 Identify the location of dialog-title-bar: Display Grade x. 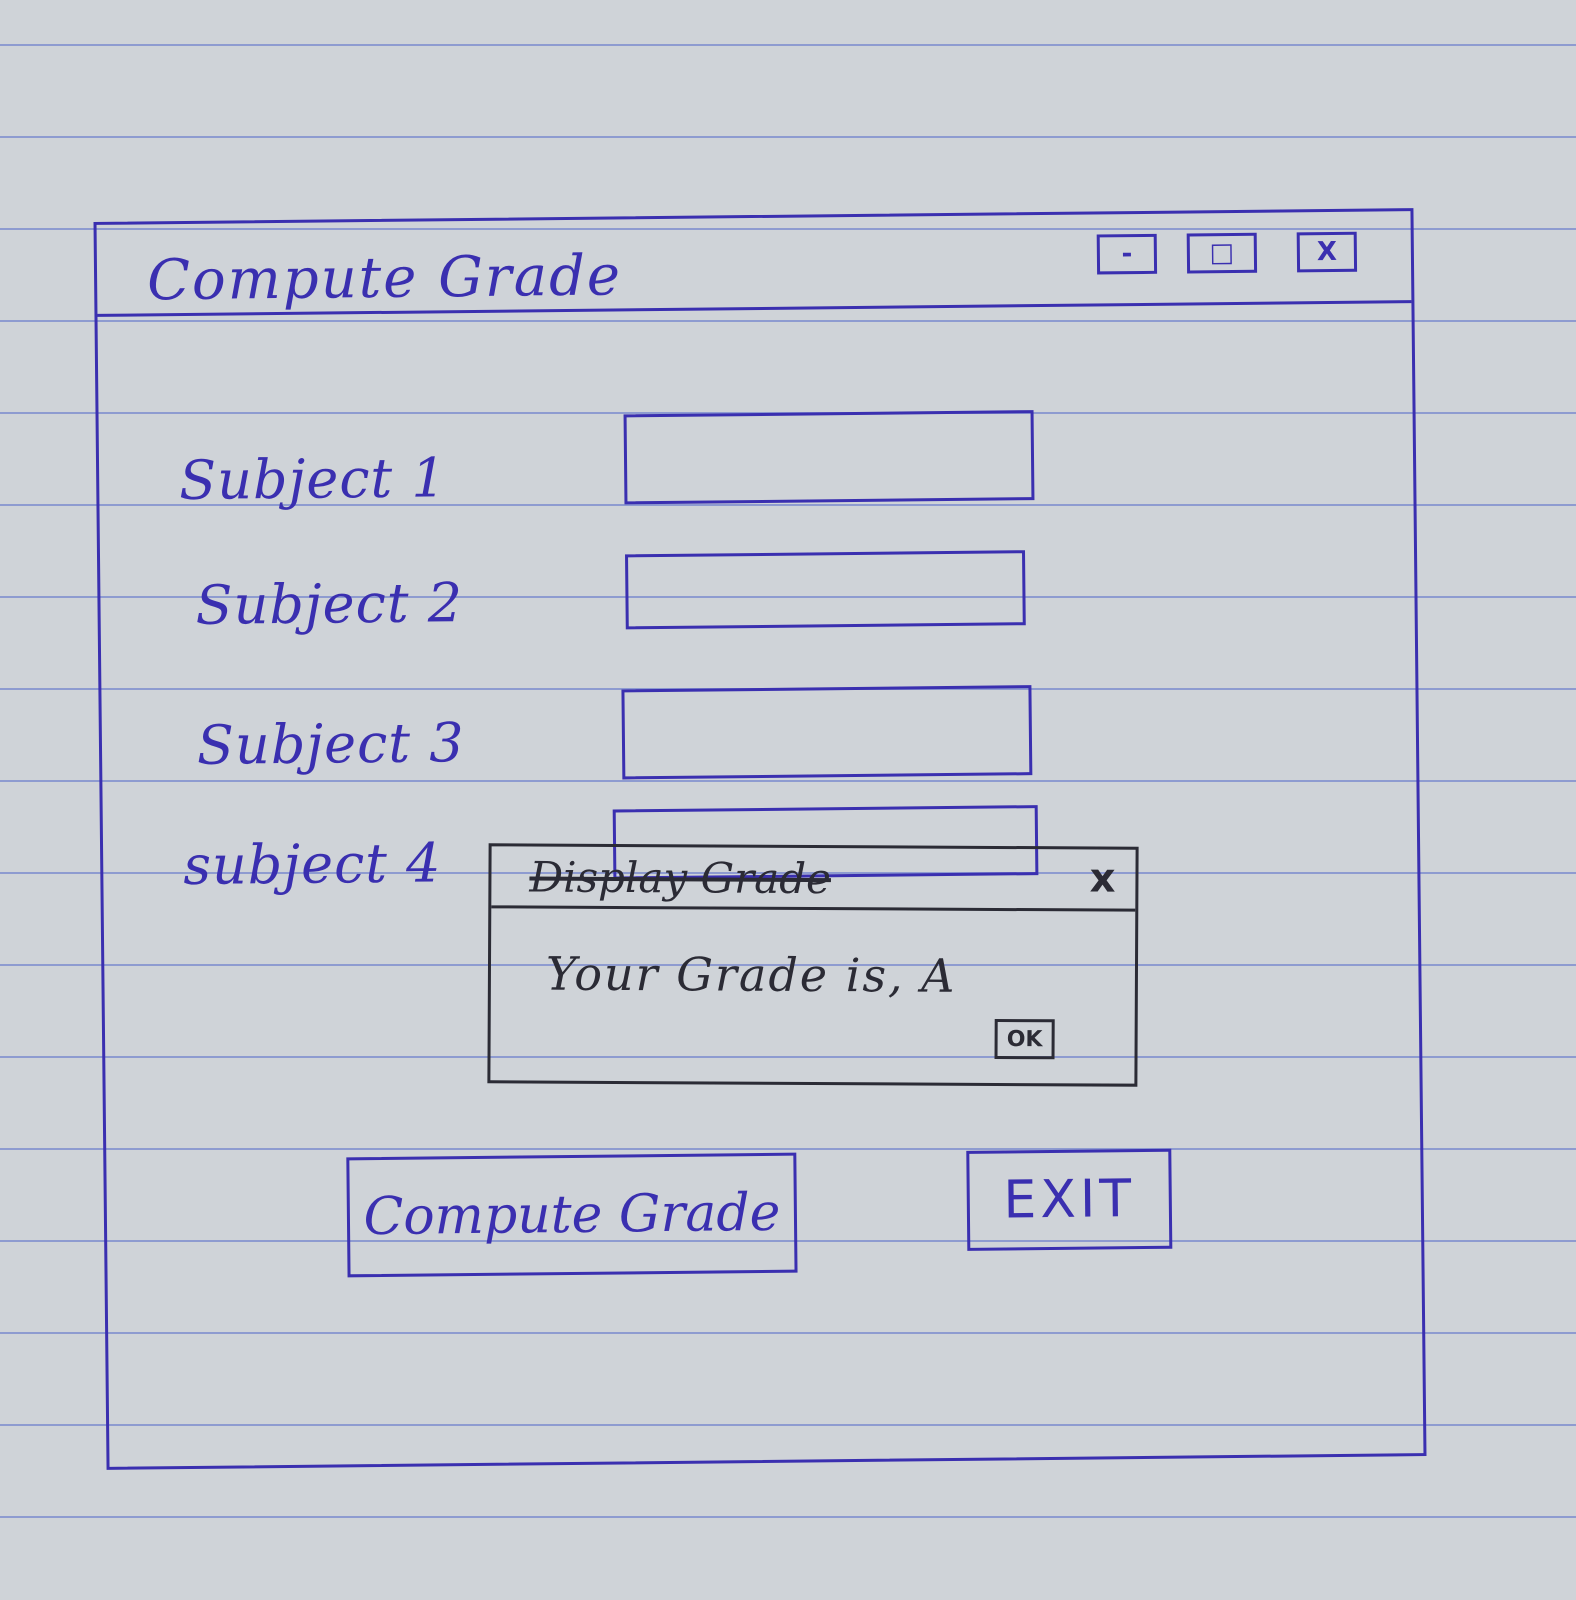
(813, 879).